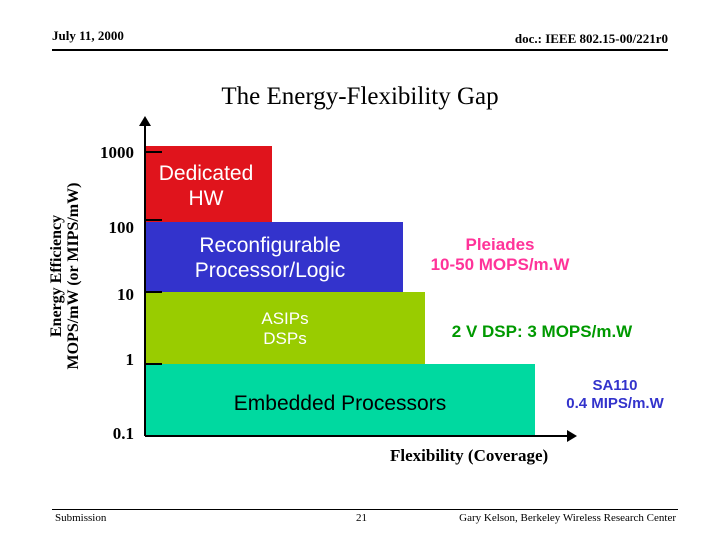  What do you see at coordinates (130, 359) in the screenshot?
I see `y-tick-label-1: 1` at bounding box center [130, 359].